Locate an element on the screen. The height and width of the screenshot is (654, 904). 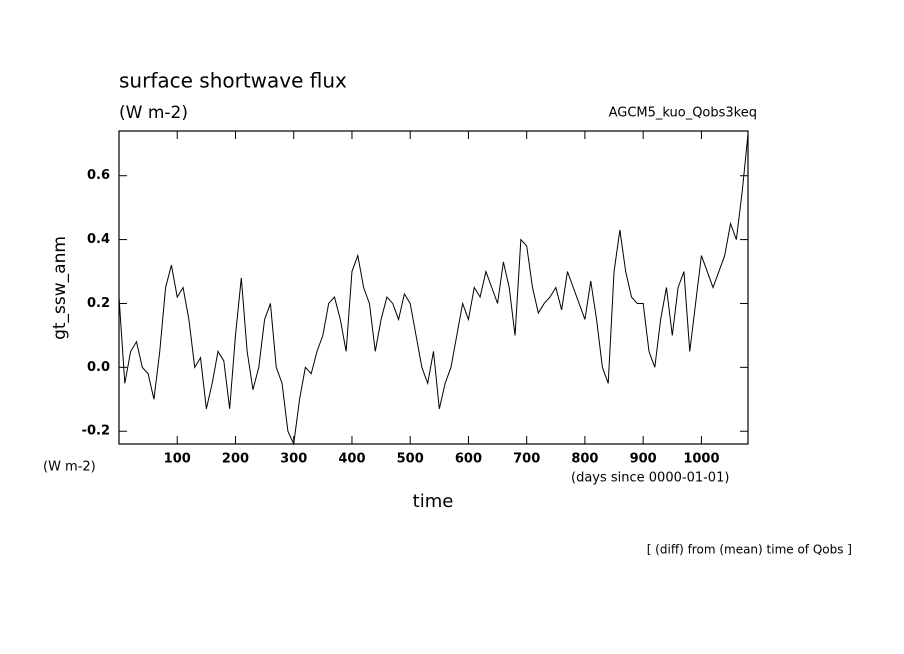
x-tick-label: 500 is located at coordinates (410, 459).